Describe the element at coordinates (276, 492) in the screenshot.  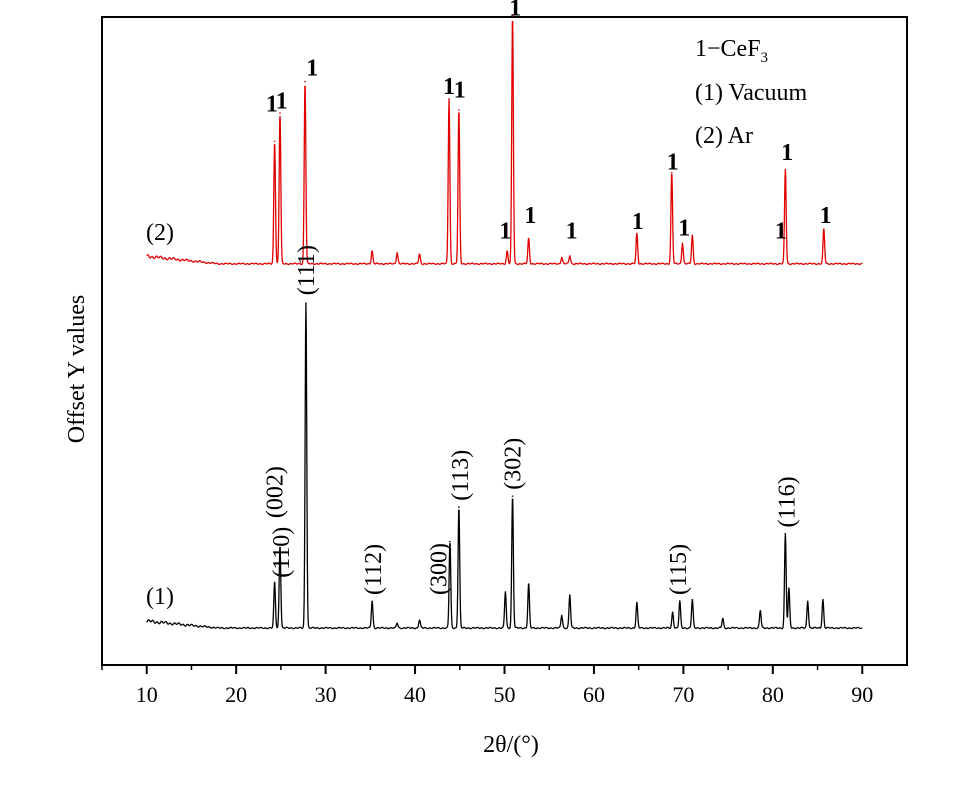
I see `hkl-label-1: (002)` at that location.